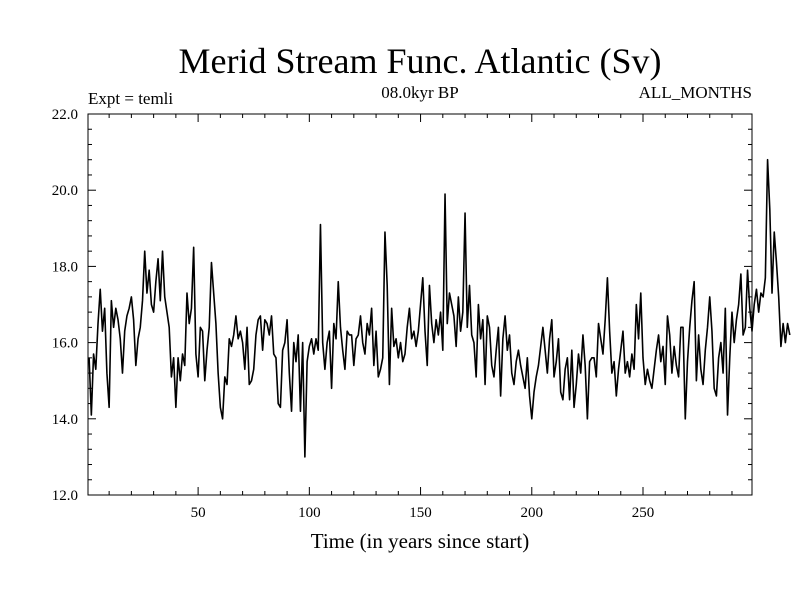  Describe the element at coordinates (65, 420) in the screenshot. I see `y-tick-label: 14.0` at that location.